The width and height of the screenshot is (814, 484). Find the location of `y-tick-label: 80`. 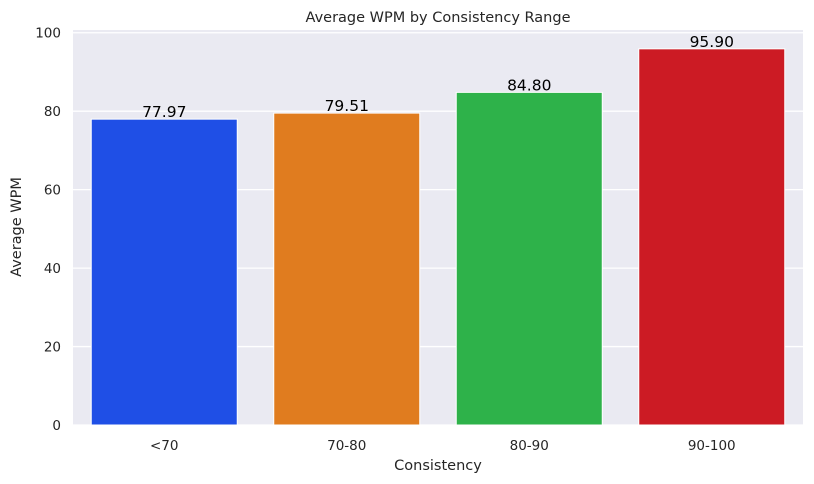

y-tick-label: 80 is located at coordinates (52, 112).